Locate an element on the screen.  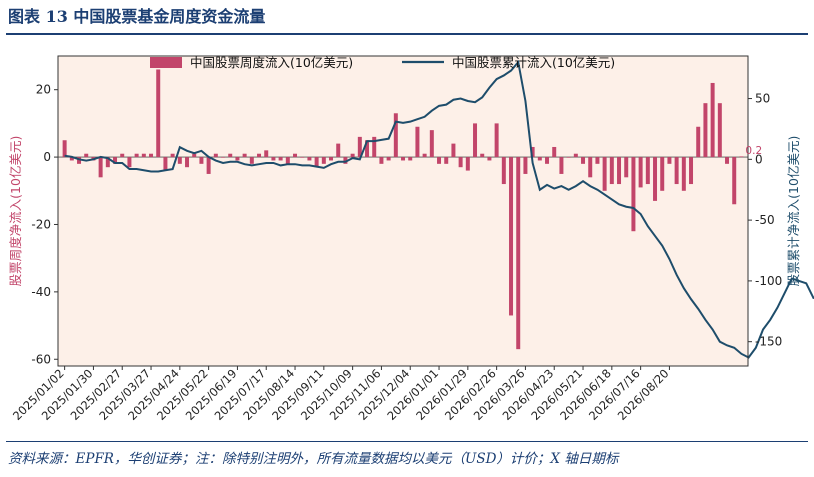
right-tick-label: 0 is located at coordinates (759, 159).